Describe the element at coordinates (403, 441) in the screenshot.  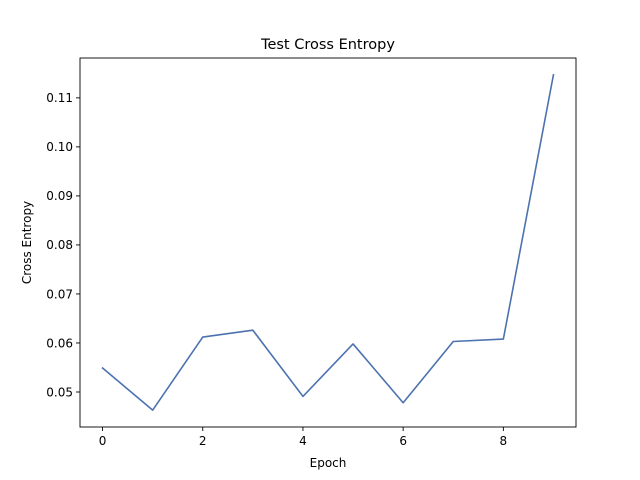
I see `x-tick-label: 6` at that location.